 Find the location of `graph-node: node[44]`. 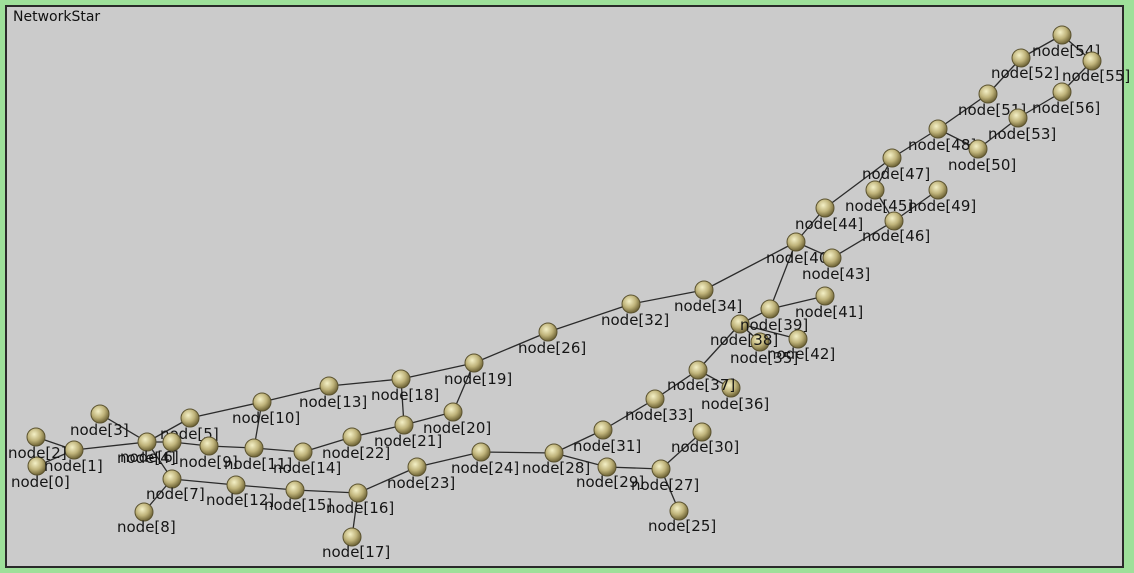

graph-node: node[44] is located at coordinates (829, 215).